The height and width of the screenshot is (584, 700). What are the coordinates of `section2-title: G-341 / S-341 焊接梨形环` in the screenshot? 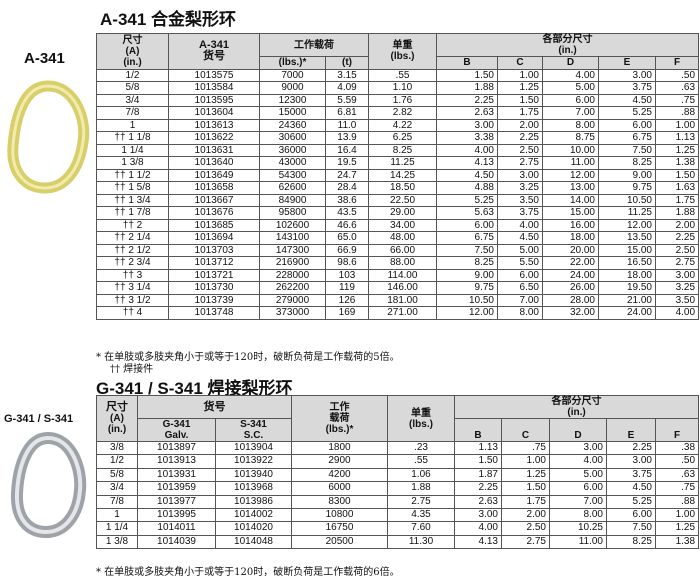 It's located at (194, 388).